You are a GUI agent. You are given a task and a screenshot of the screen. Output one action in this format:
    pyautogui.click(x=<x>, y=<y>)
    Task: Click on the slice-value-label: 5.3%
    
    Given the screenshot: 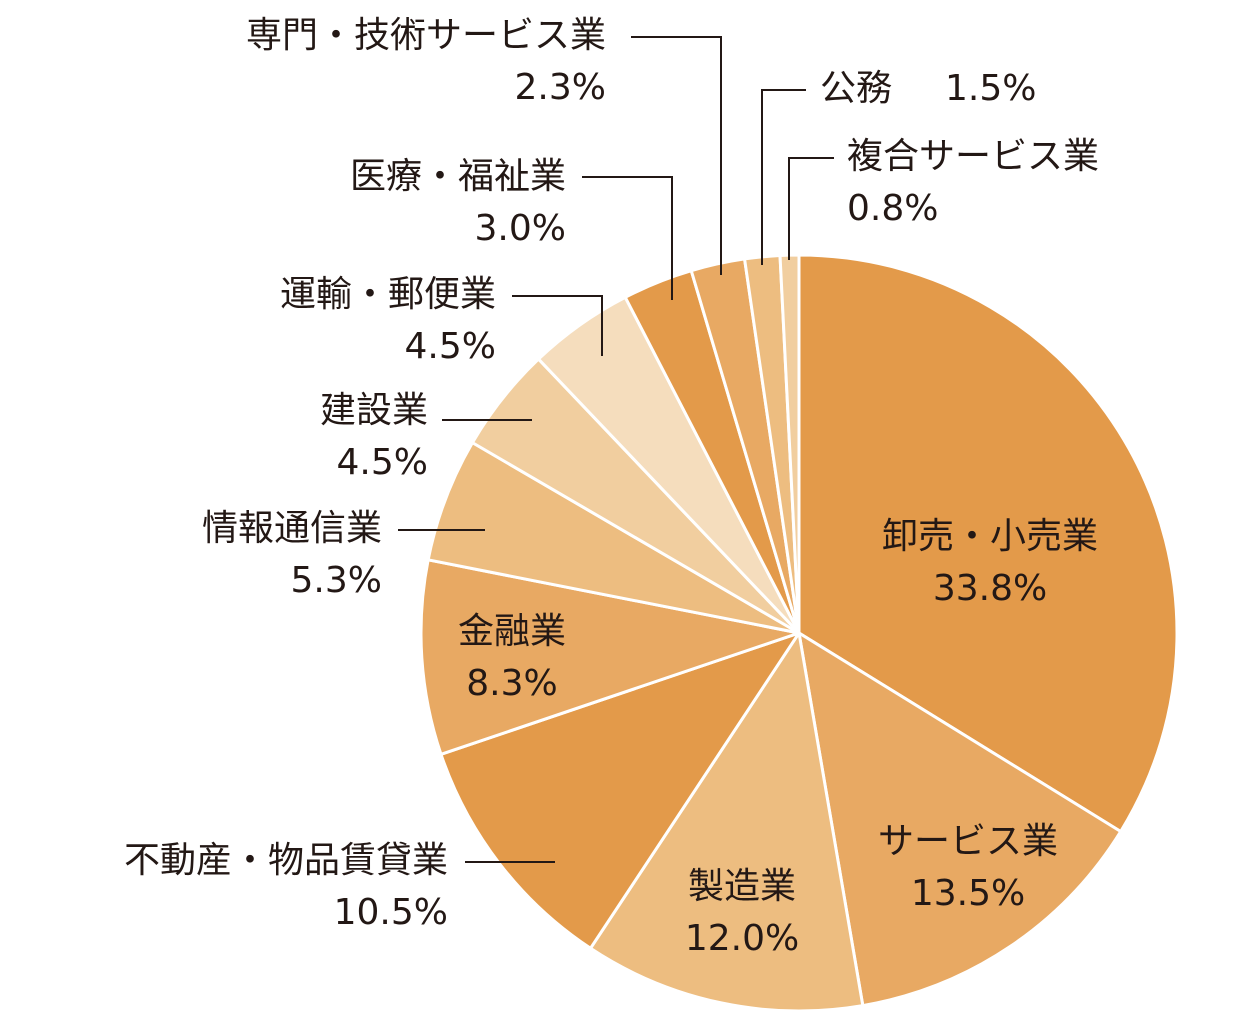 What is the action you would take?
    pyautogui.click(x=336, y=580)
    